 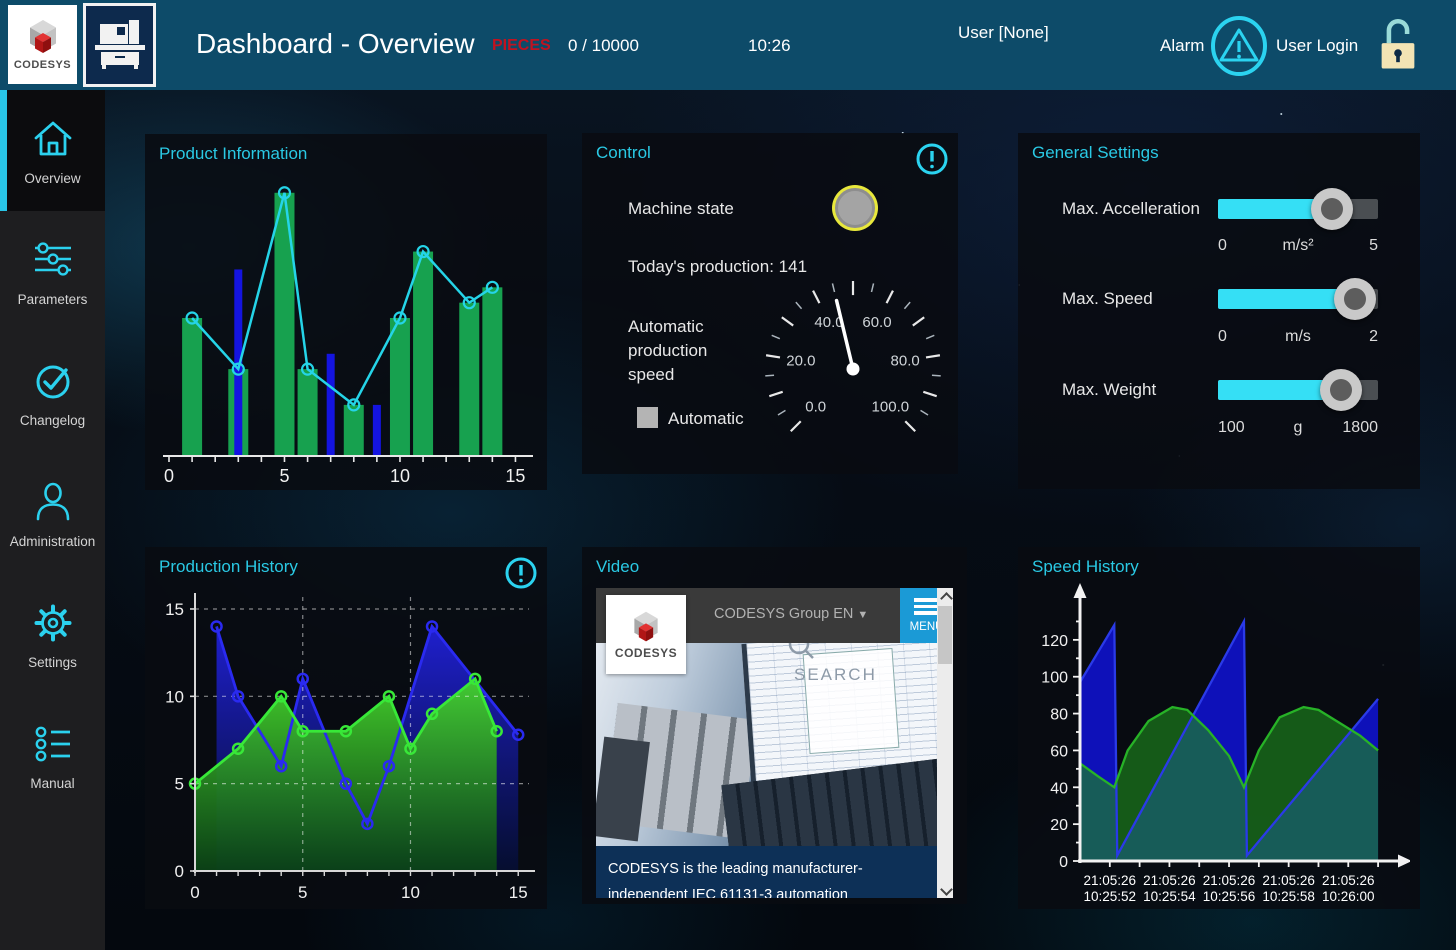 I want to click on scroll-up-arrow, so click(x=945, y=596).